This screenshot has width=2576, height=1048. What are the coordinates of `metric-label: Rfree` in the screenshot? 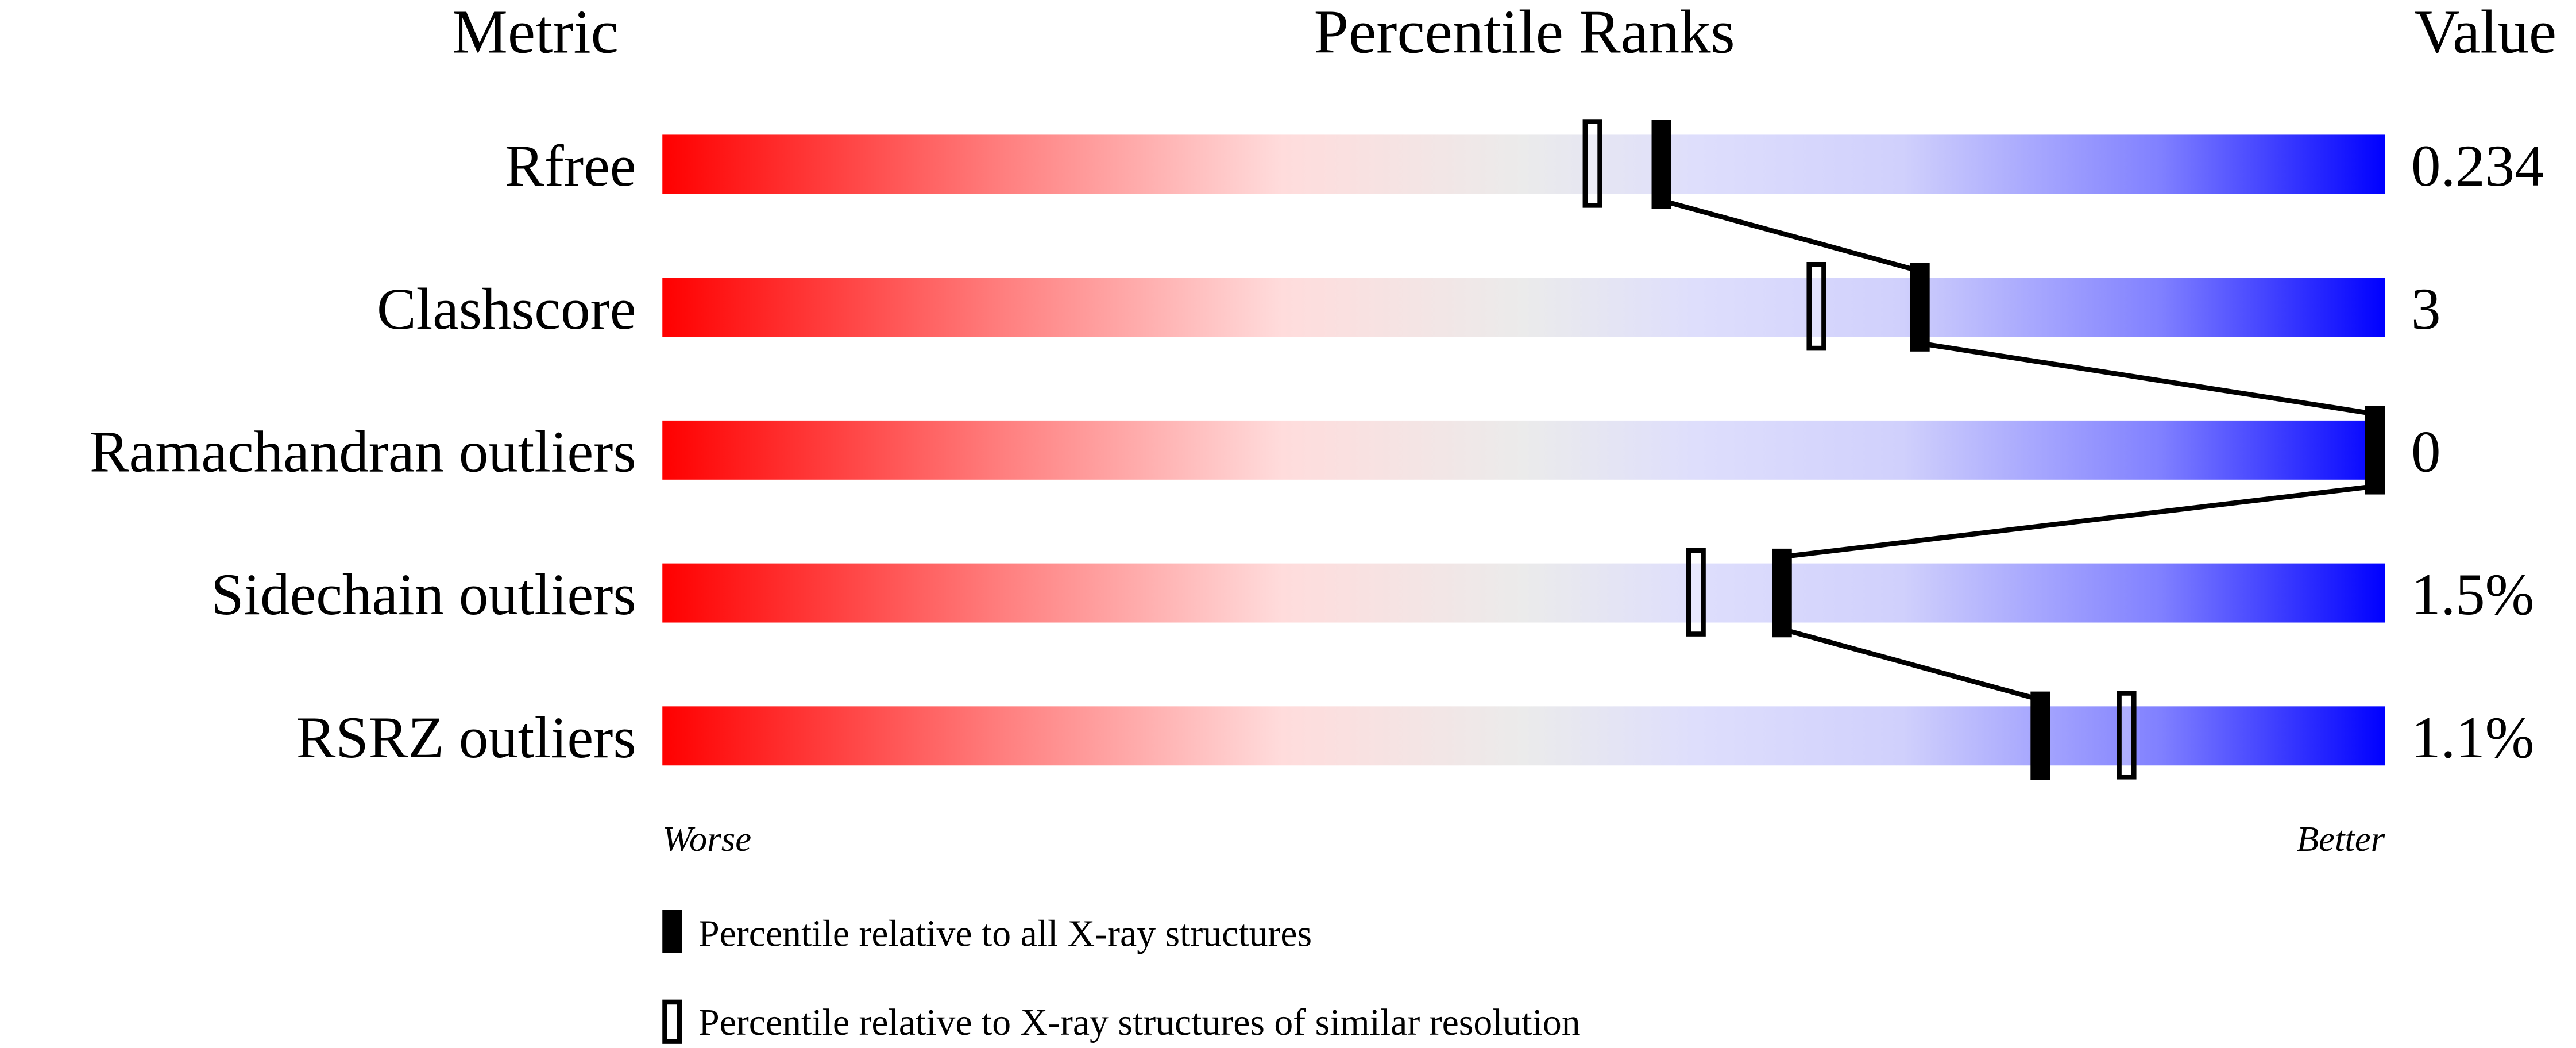 It's located at (570, 166).